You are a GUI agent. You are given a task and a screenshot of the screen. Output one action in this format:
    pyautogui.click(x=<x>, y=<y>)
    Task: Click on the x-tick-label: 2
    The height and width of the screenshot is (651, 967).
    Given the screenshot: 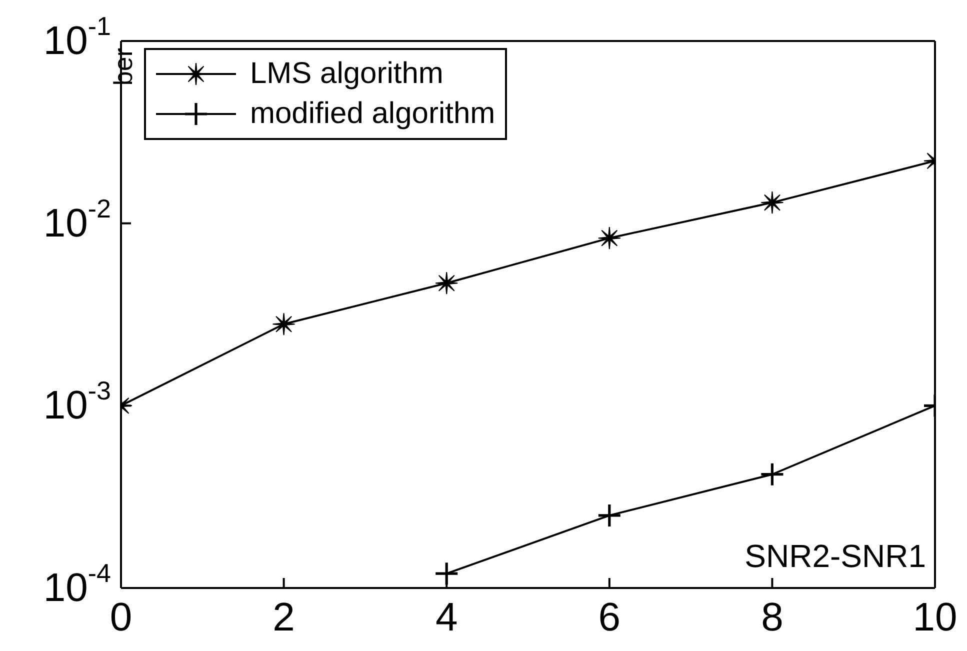 What is the action you would take?
    pyautogui.click(x=283, y=617)
    